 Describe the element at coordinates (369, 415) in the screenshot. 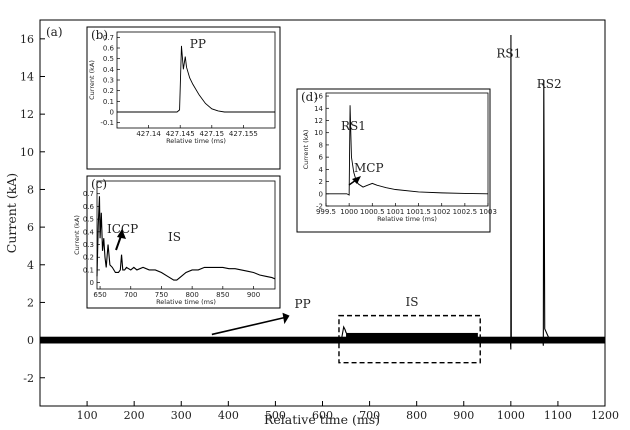

I see `x-tick-label: 700` at that location.